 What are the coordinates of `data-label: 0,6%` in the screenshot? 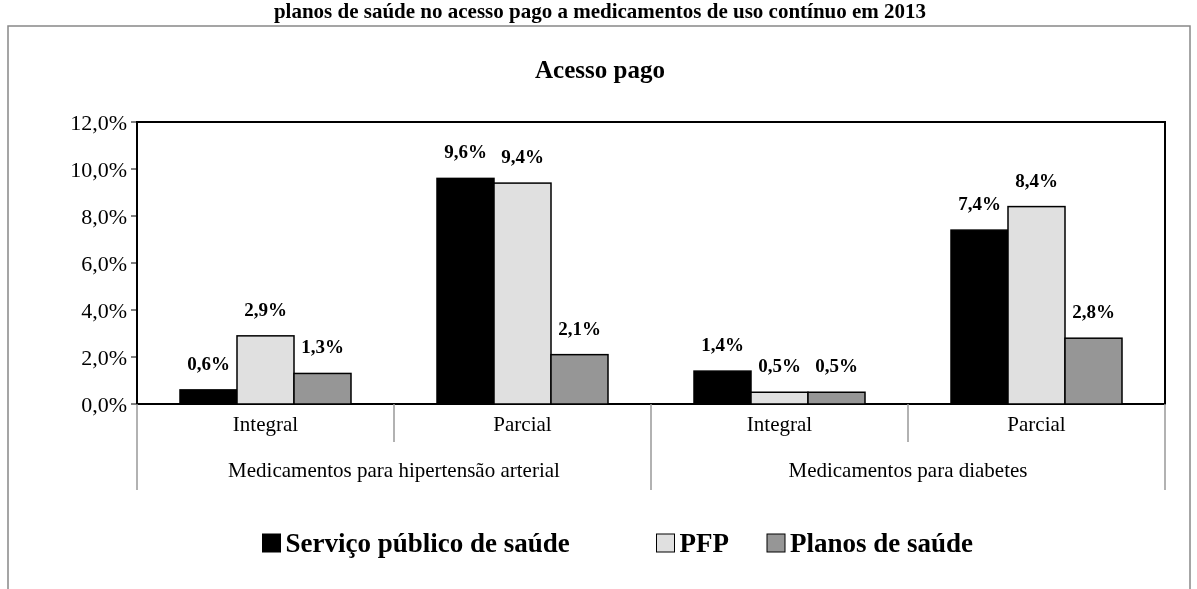 It's located at (208, 363).